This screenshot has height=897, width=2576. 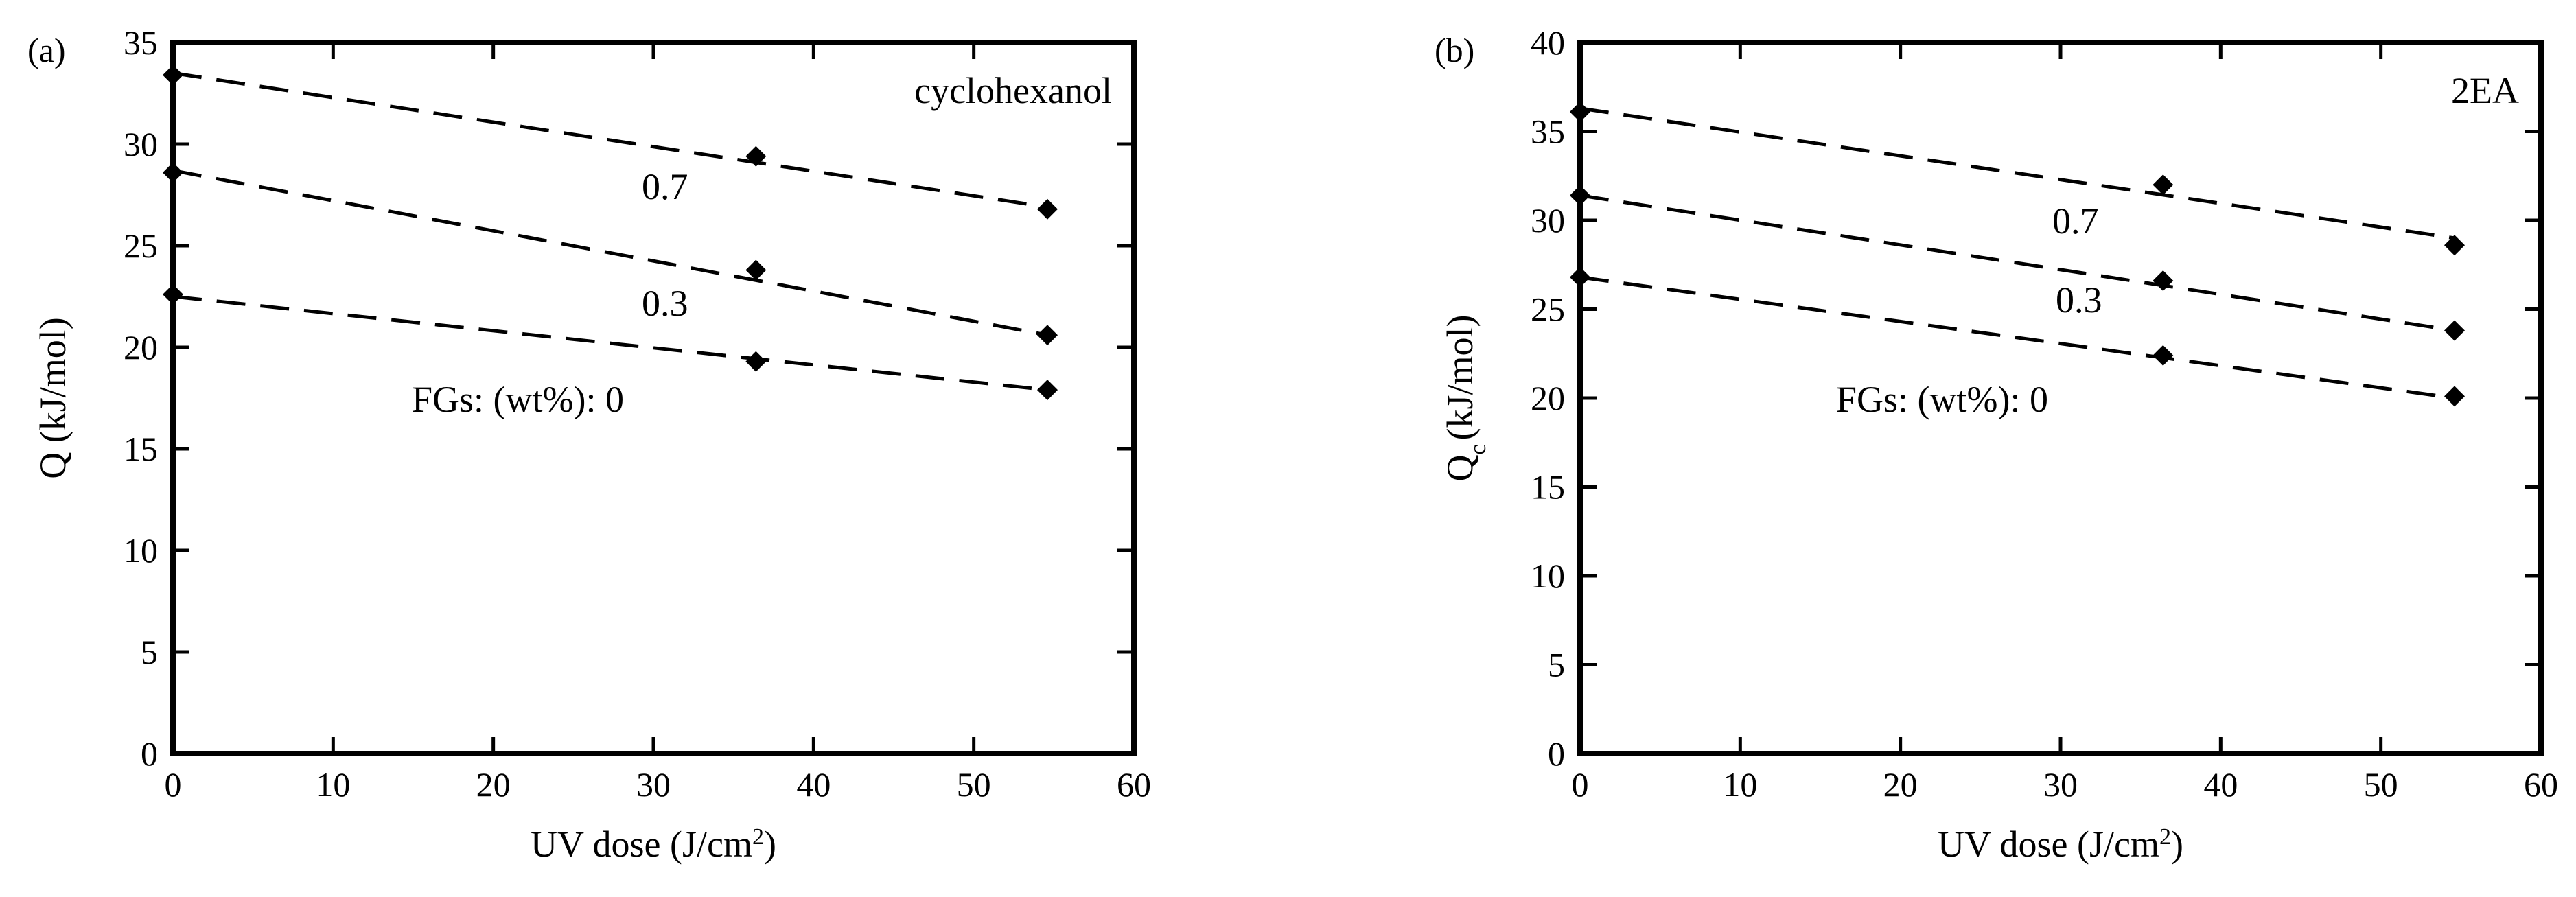 What do you see at coordinates (1013, 90) in the screenshot?
I see `panel-annotation: cyclohexanol` at bounding box center [1013, 90].